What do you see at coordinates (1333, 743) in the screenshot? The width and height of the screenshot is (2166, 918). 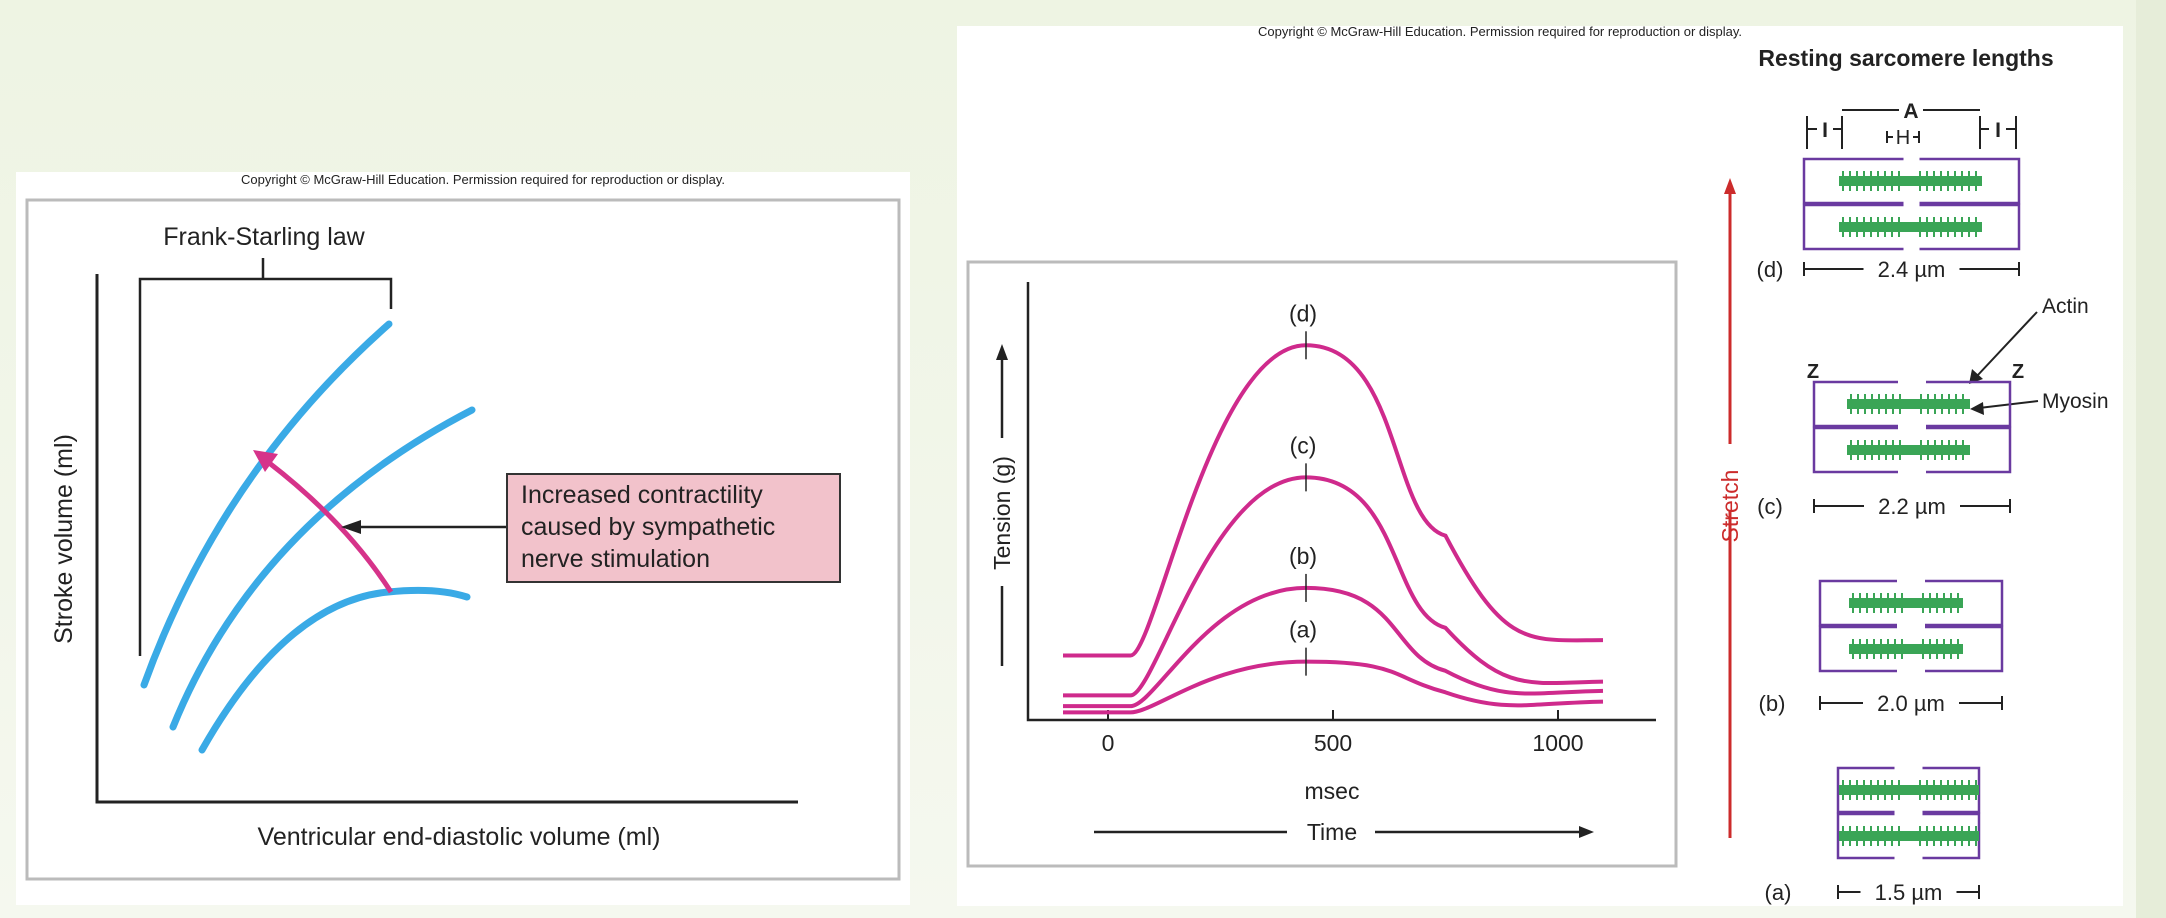 I see `x-tick-label: 500` at bounding box center [1333, 743].